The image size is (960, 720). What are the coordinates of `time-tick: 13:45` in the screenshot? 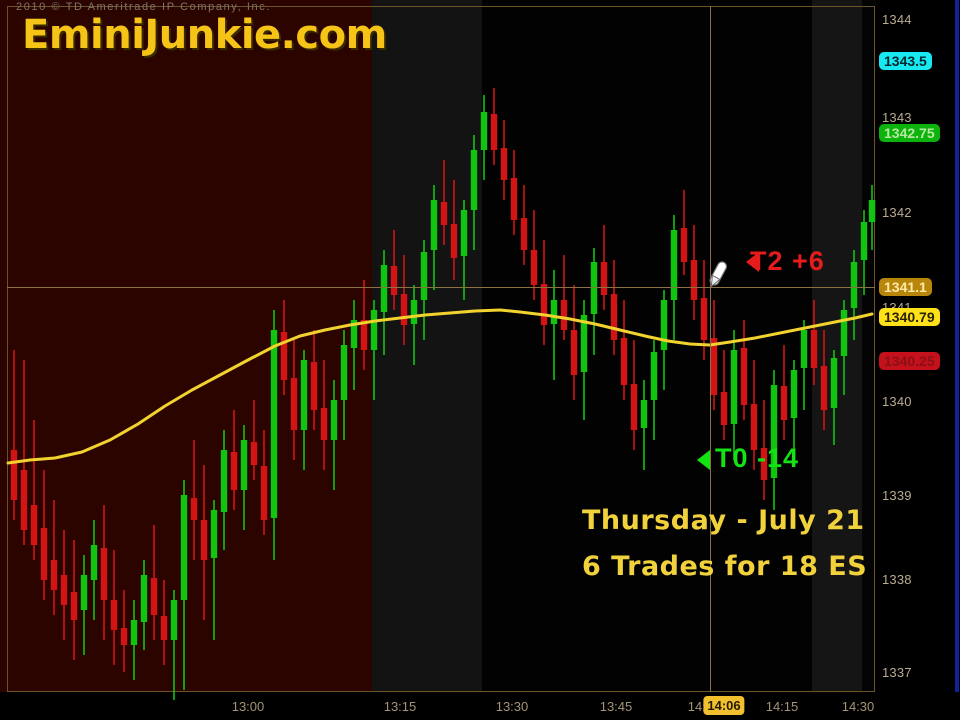 It's located at (616, 706).